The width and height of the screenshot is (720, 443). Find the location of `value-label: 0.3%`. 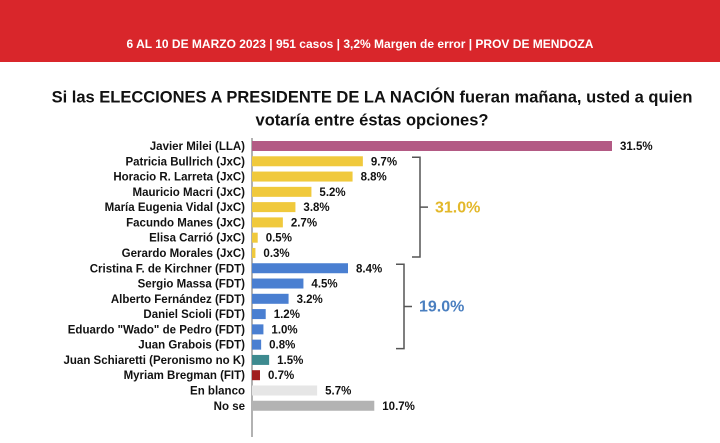

value-label: 0.3% is located at coordinates (276, 254).